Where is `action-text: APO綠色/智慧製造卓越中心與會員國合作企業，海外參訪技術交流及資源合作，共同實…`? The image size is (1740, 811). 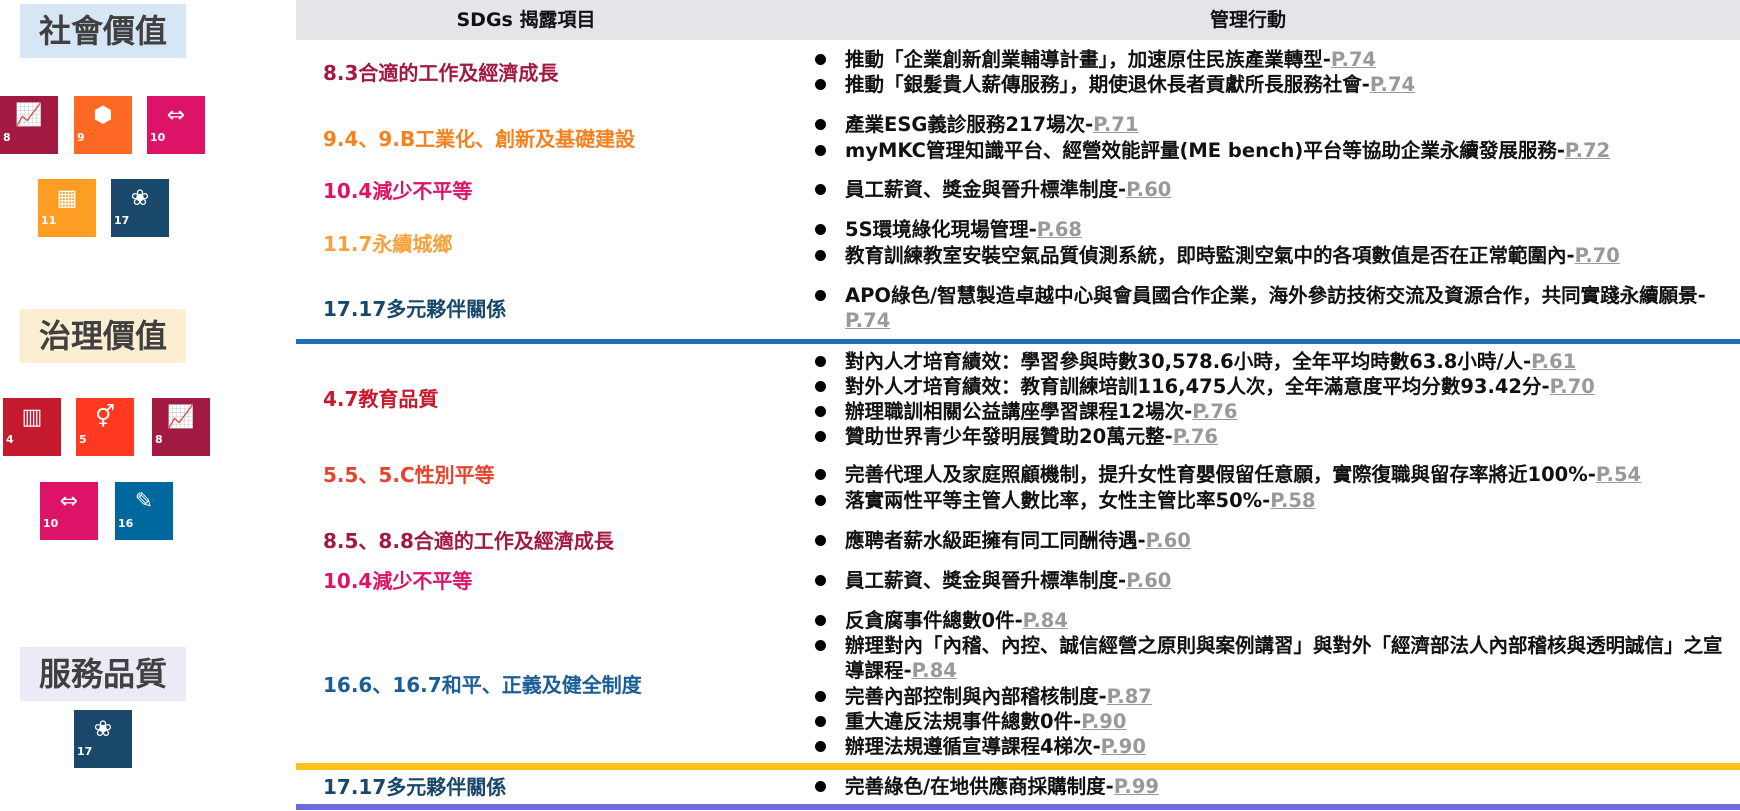
action-text: APO綠色/智慧製造卓越中心與會員國合作企業，海外參訪技術交流及資源合作，共同實… is located at coordinates (1275, 308).